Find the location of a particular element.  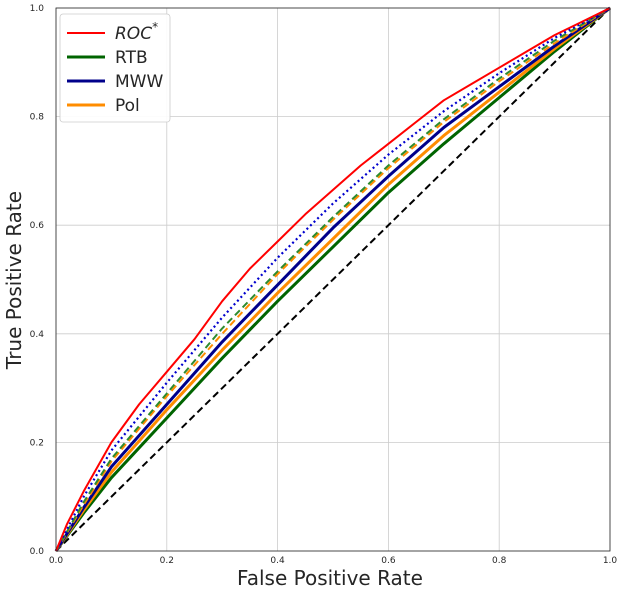

x-tick-label-0: 0.0 is located at coordinates (56, 561).